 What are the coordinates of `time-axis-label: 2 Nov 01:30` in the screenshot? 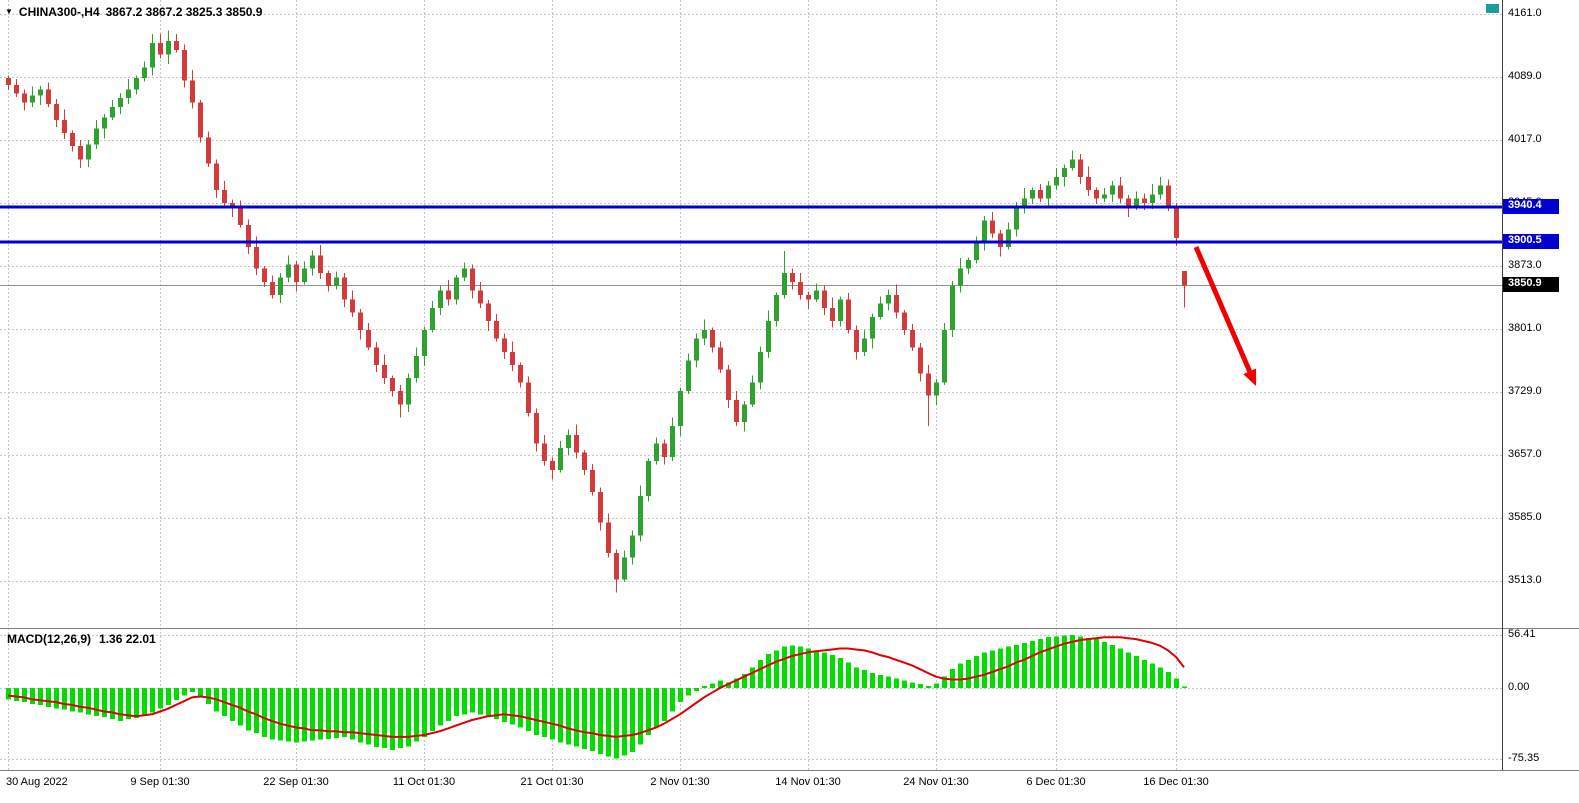 It's located at (680, 782).